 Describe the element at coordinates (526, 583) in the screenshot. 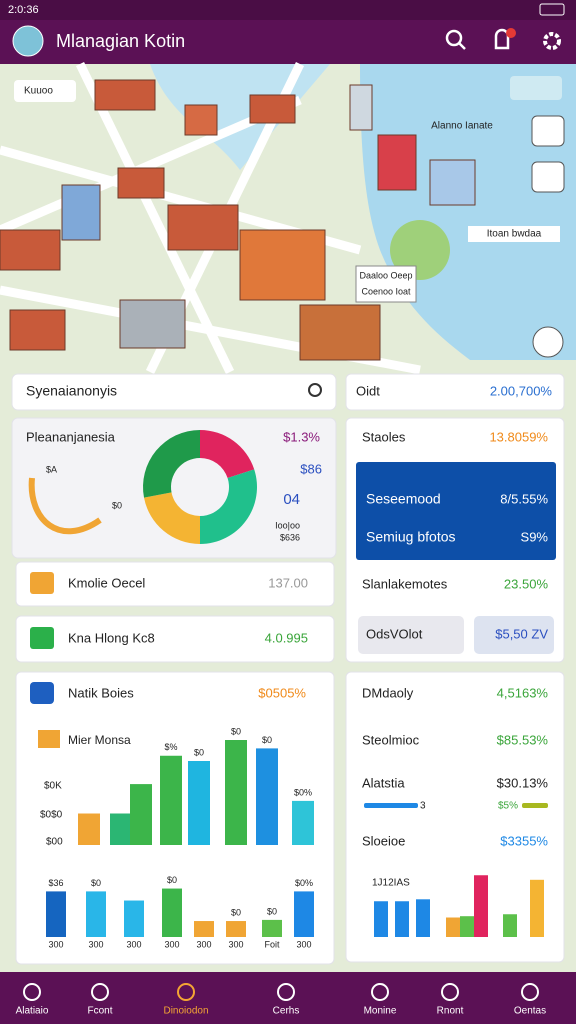

I see `stats-row-value: 23.50%` at that location.